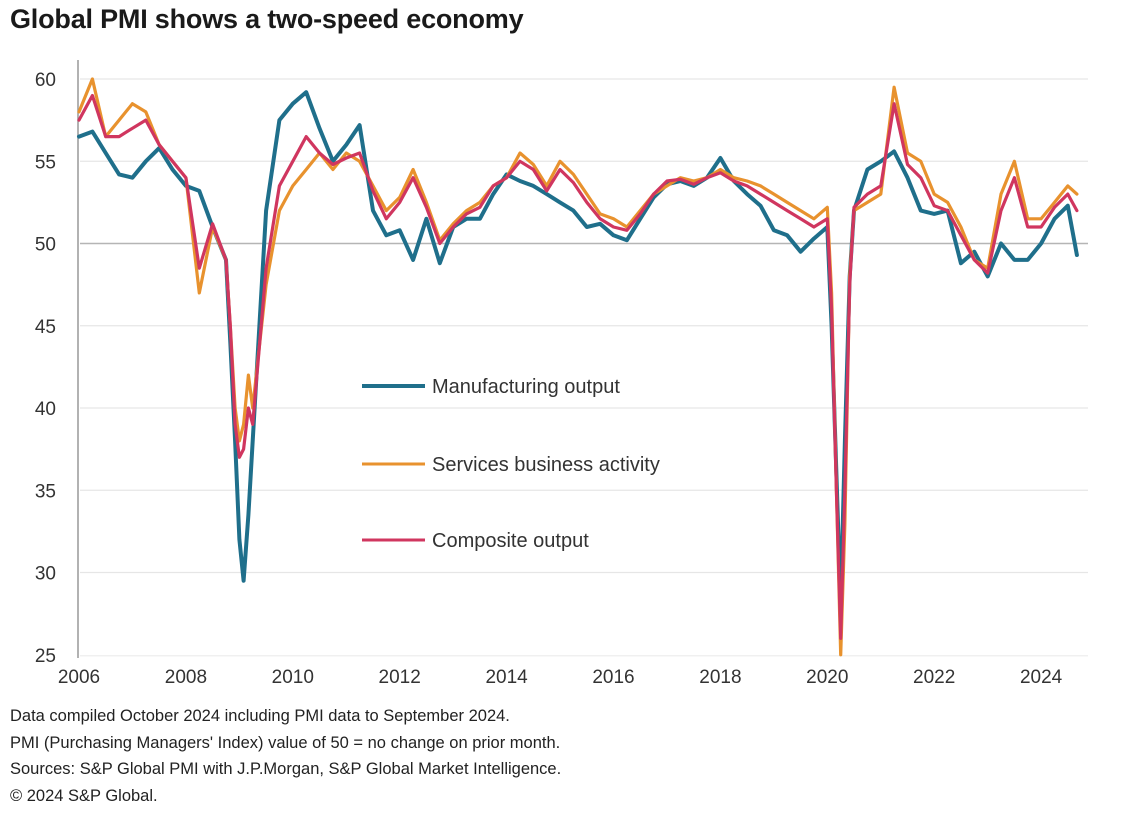 The height and width of the screenshot is (836, 1132). I want to click on y-tick-label: 40, so click(45, 409).